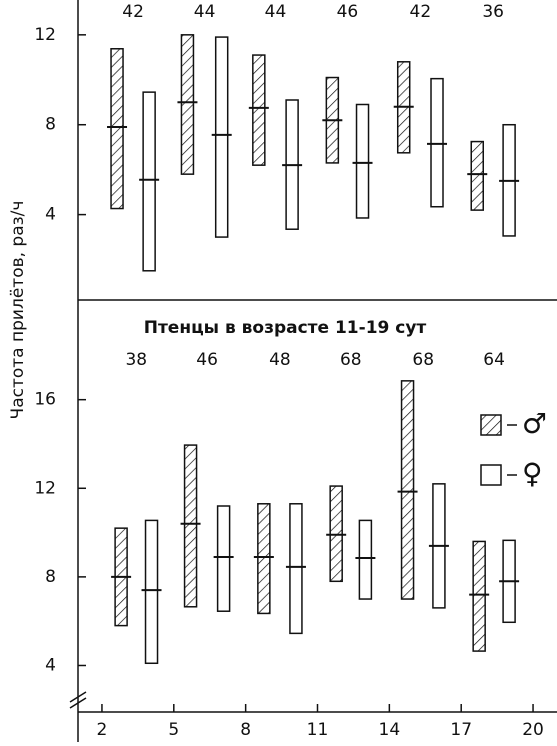 Image resolution: width=557 pixels, height=746 pixels. Describe the element at coordinates (318, 730) in the screenshot. I see `x-tick-label: 11` at that location.